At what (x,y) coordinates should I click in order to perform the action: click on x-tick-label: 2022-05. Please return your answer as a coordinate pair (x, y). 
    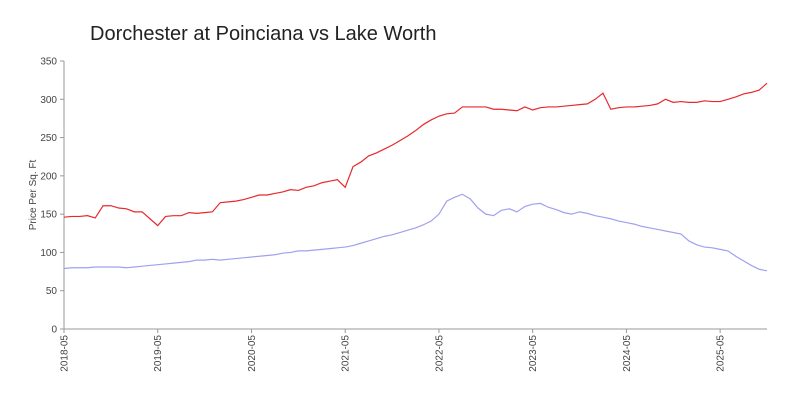
    Looking at the image, I should click on (439, 353).